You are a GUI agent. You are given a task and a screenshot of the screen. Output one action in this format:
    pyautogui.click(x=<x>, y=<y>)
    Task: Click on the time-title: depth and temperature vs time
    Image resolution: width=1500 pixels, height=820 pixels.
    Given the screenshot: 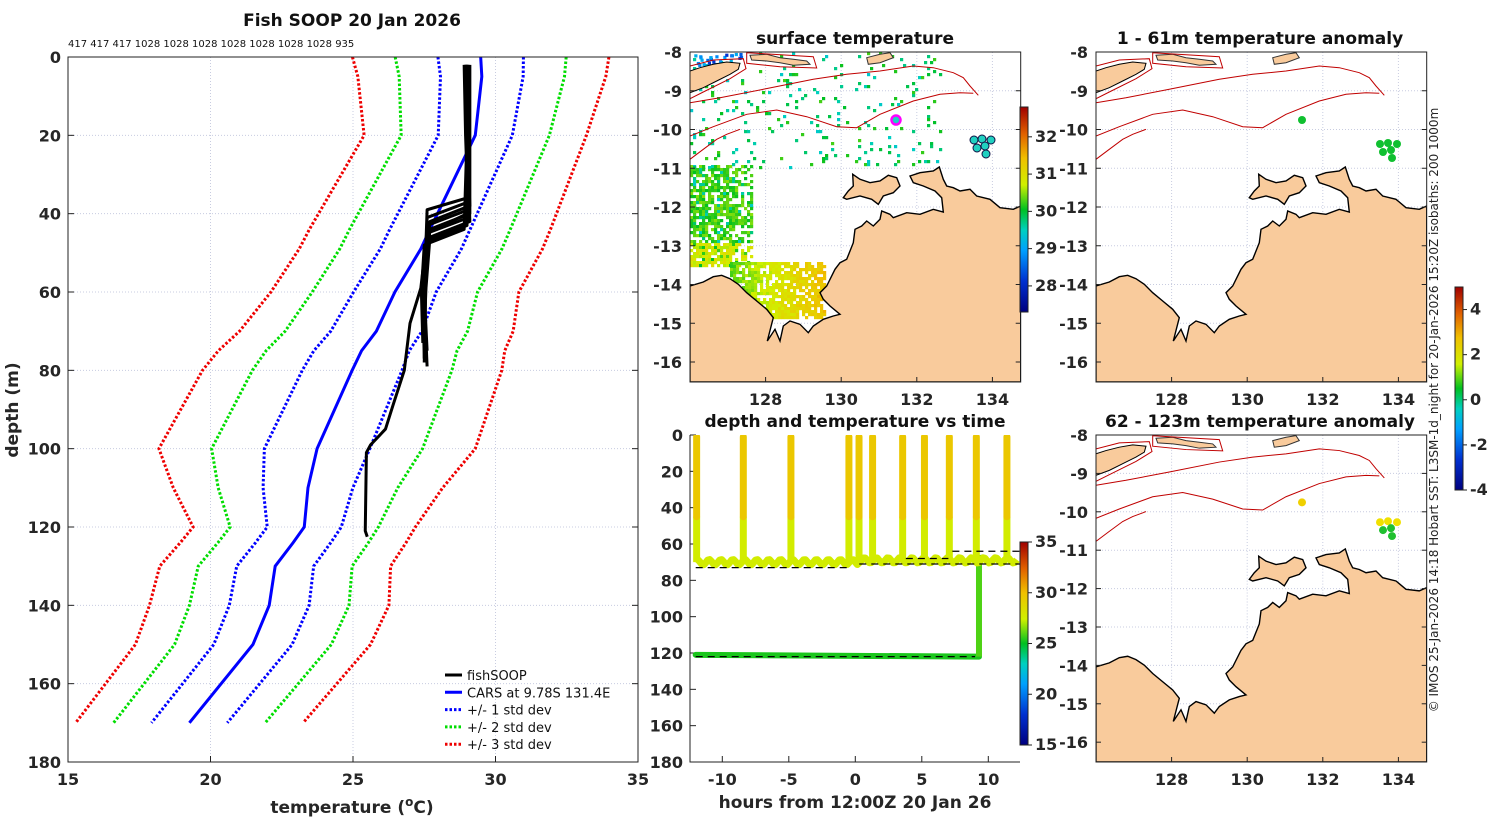 What is the action you would take?
    pyautogui.click(x=855, y=422)
    